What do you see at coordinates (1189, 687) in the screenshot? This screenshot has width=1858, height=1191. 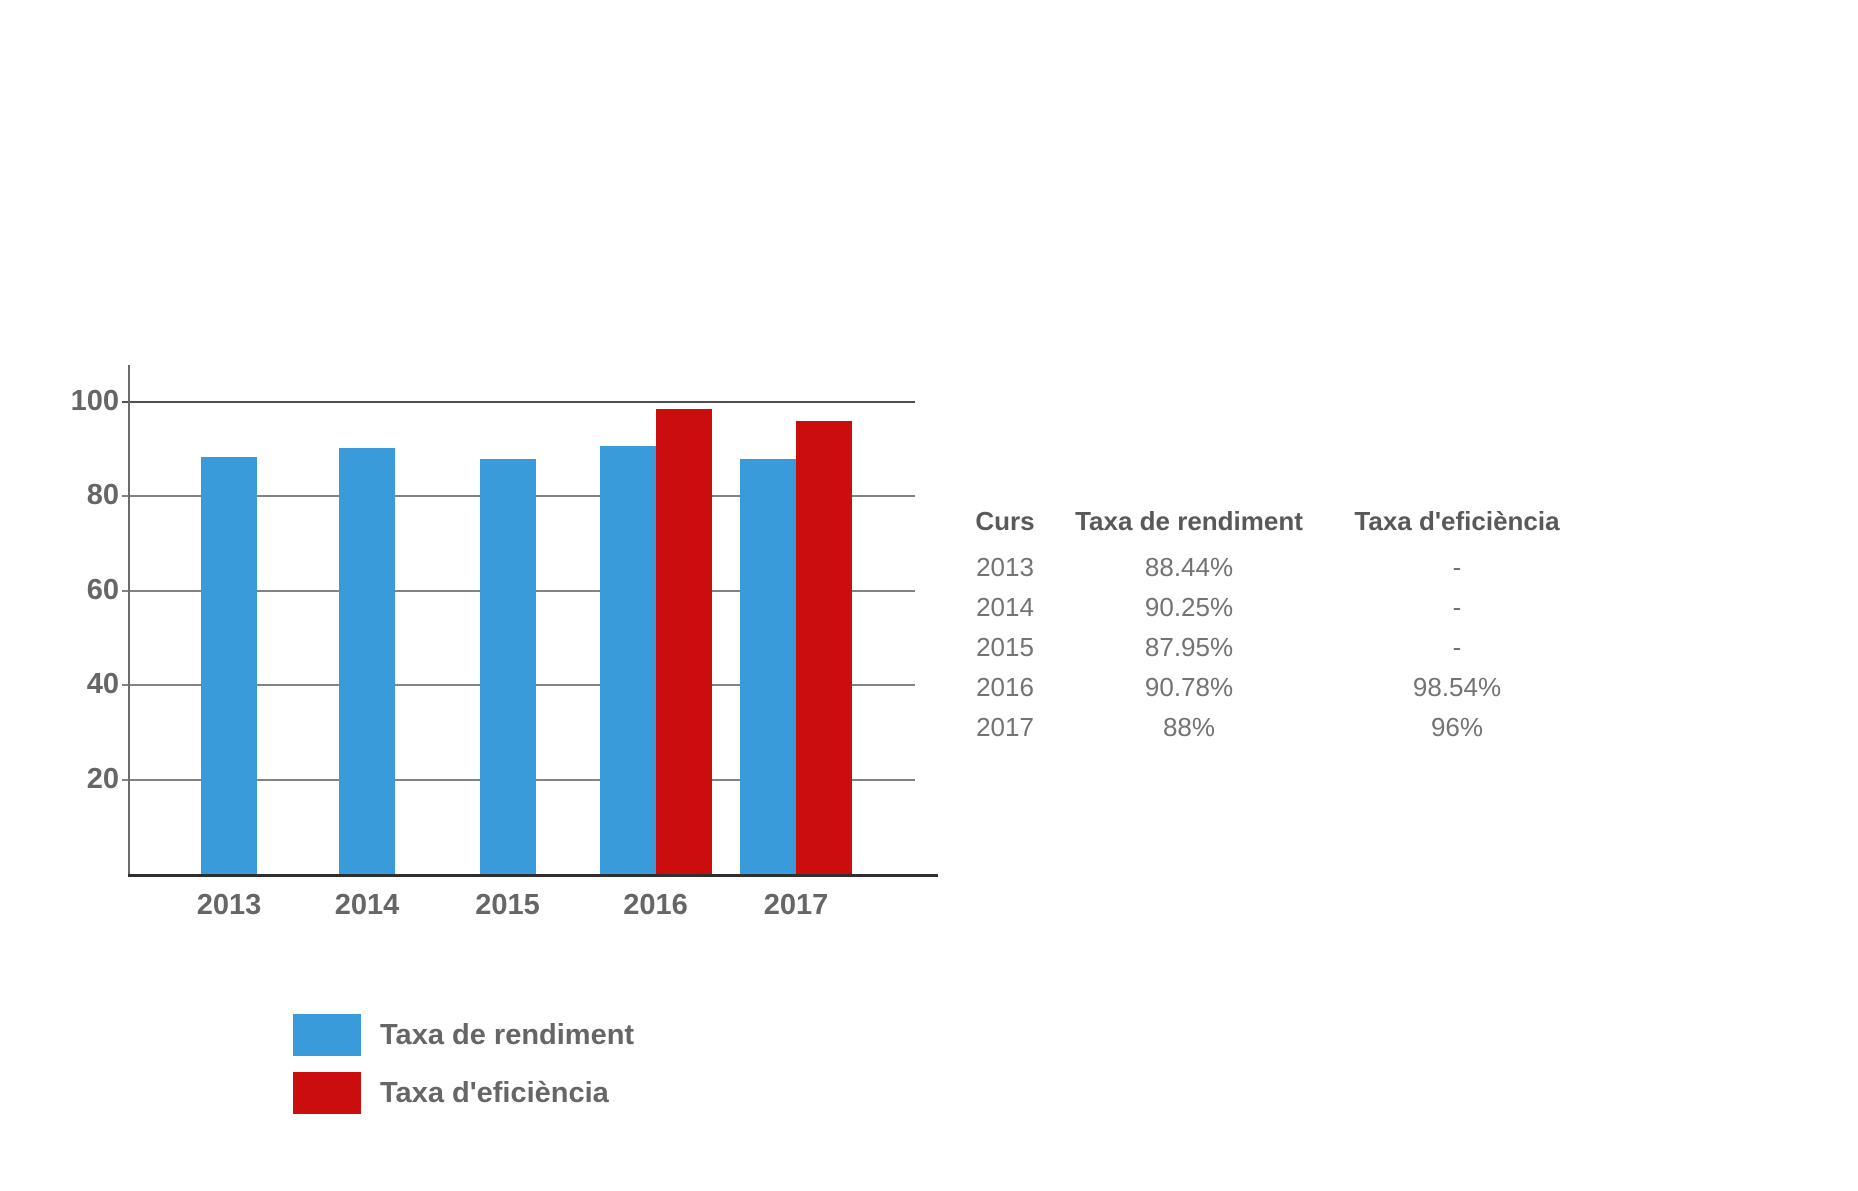 I see `table-cell: 90.78%` at bounding box center [1189, 687].